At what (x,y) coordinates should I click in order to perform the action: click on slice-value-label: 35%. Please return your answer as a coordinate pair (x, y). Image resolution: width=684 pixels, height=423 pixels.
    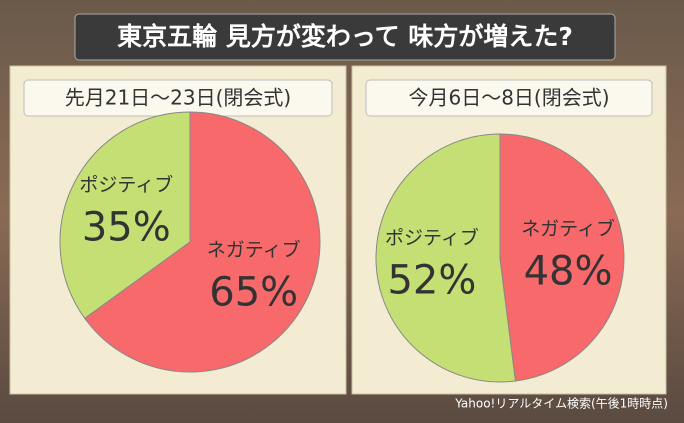
    Looking at the image, I should click on (126, 228).